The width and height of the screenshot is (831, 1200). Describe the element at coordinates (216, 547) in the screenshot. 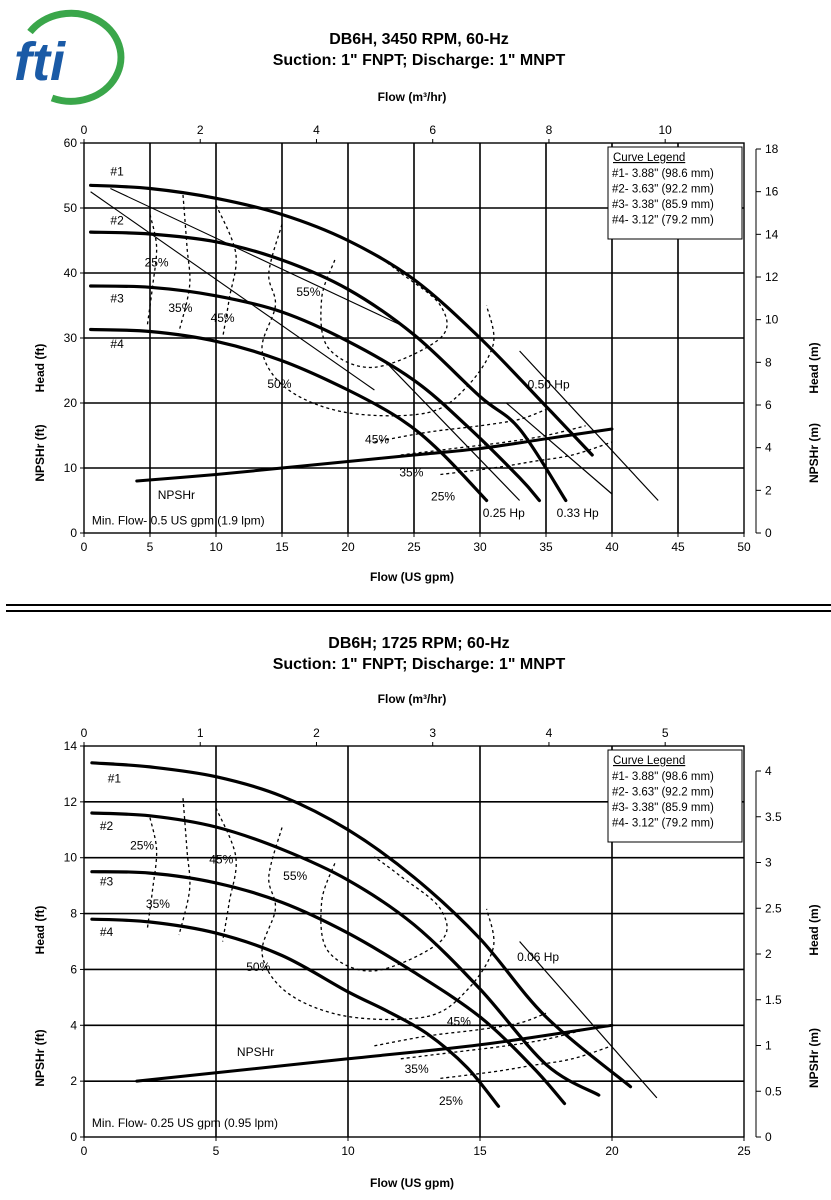

I see `c1-xtick-2: 10` at that location.